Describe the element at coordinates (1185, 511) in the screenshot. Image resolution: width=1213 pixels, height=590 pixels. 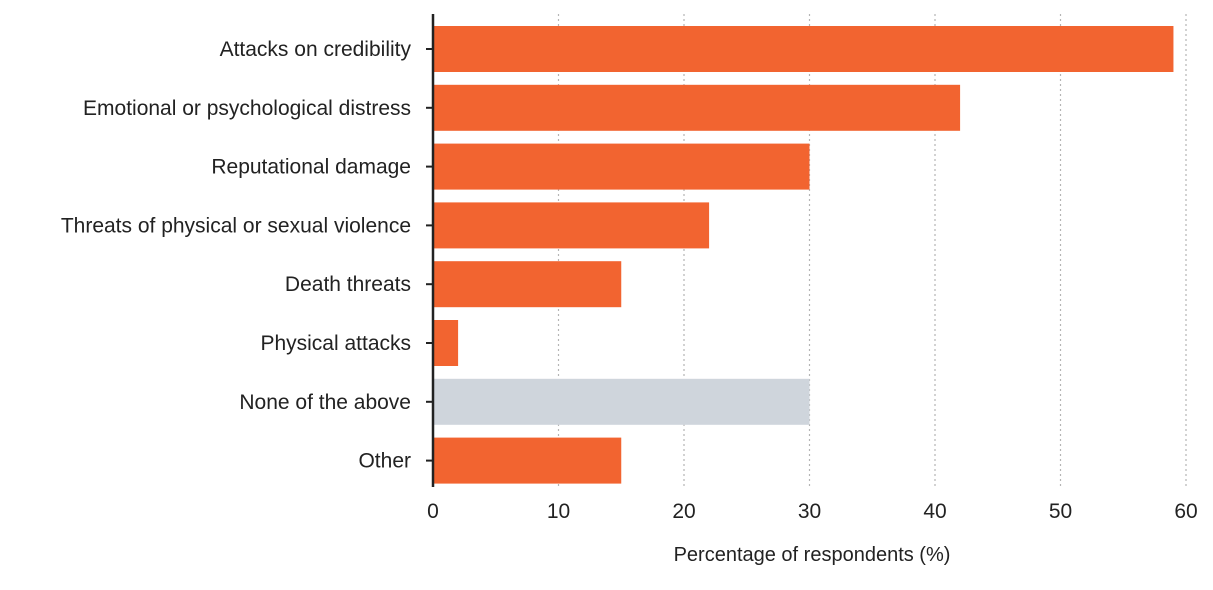
I see `x-tick-label: 60` at that location.